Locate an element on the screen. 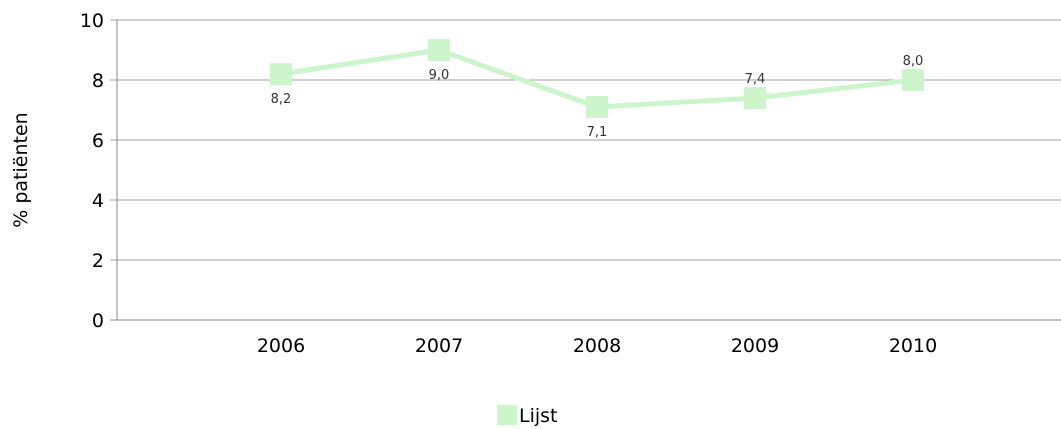  y-tick-label: 4 is located at coordinates (98, 201).